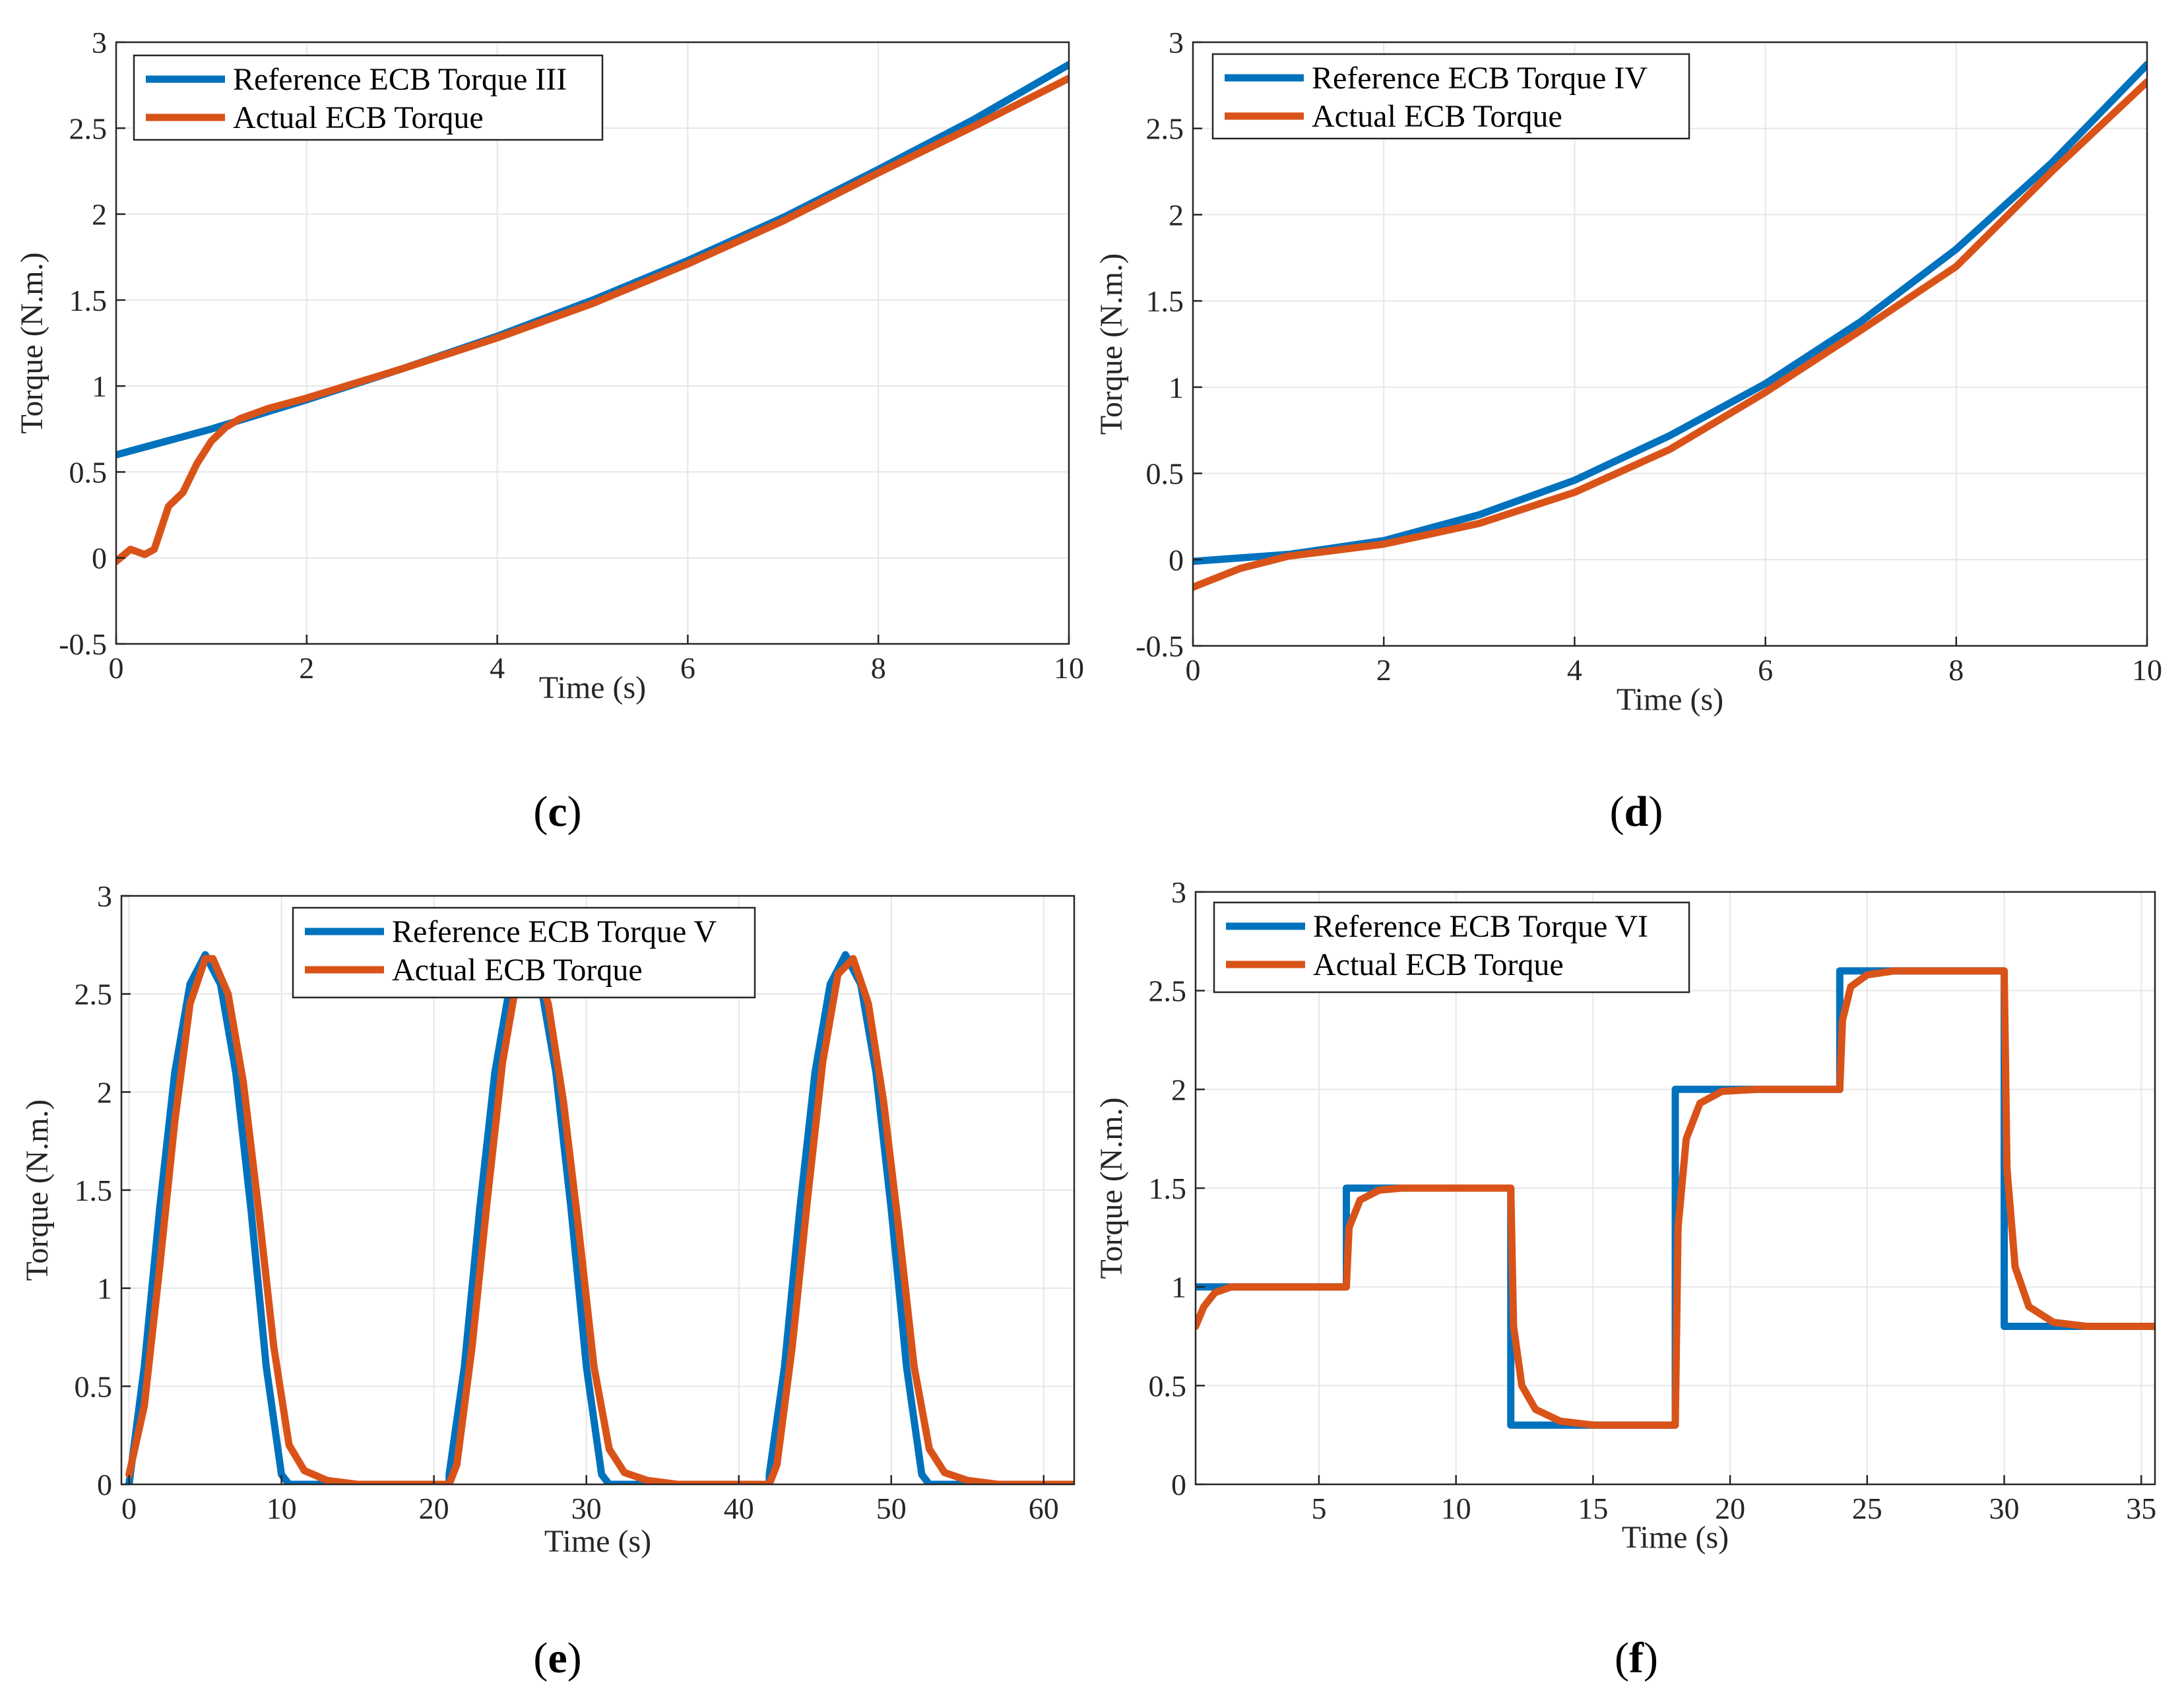  I want to click on x-tick-label: 5, so click(1318, 1508).